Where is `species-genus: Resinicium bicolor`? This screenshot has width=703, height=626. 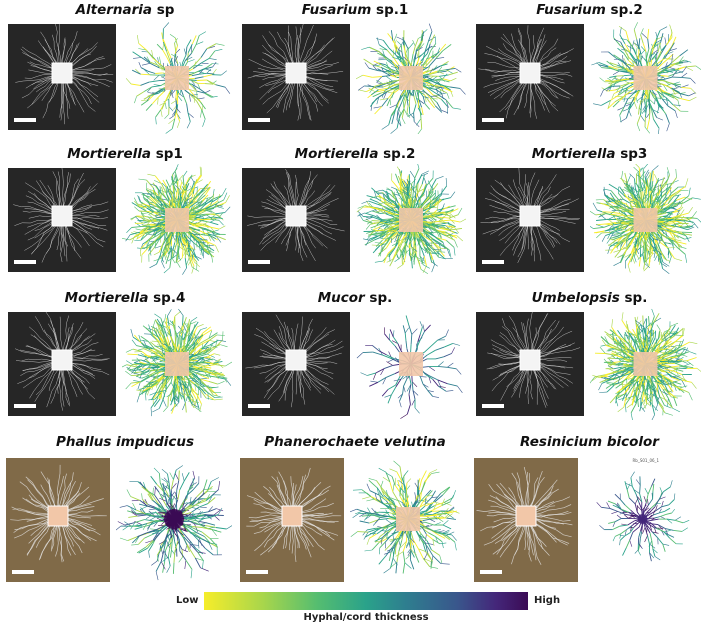 species-genus: Resinicium bicolor is located at coordinates (589, 442).